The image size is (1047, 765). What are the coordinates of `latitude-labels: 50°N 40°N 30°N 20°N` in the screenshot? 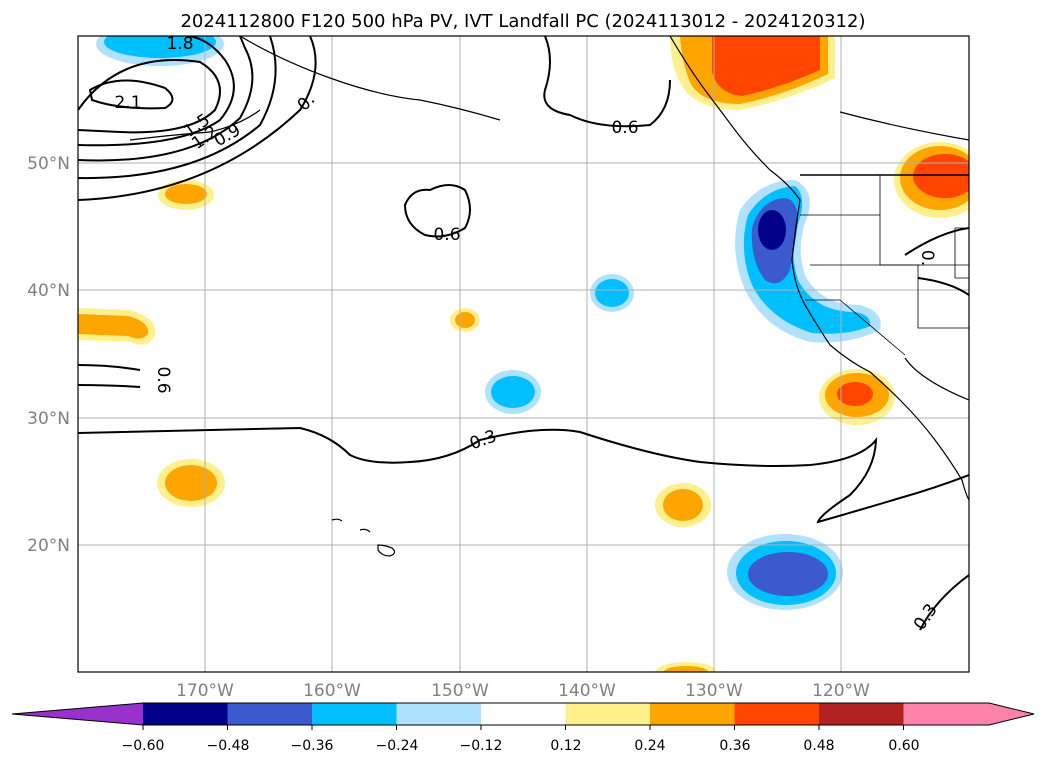 It's located at (48, 355).